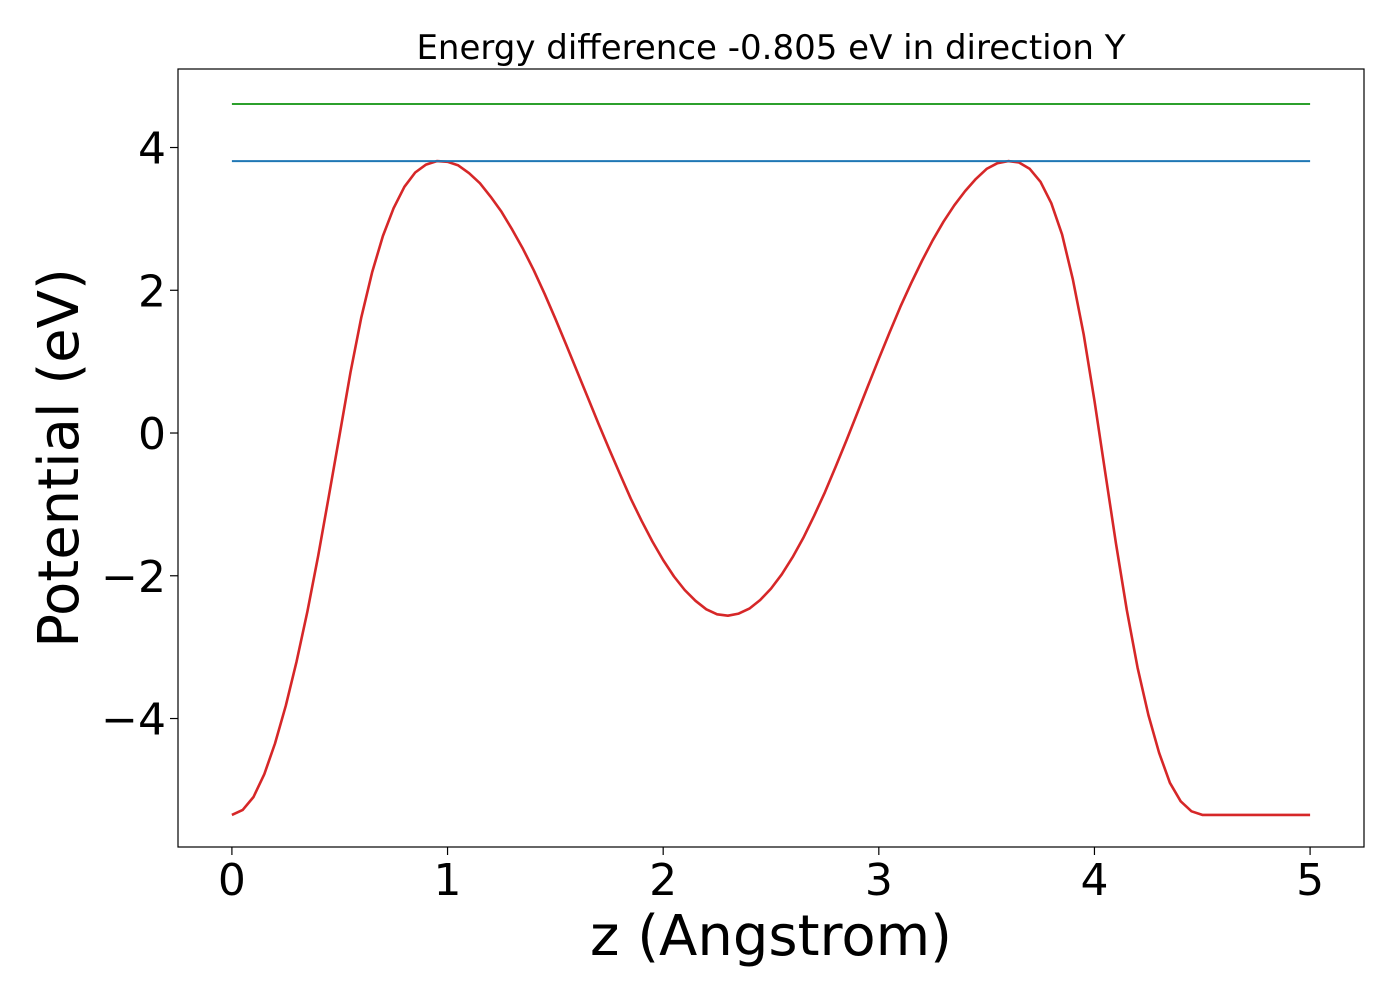 This screenshot has width=1400, height=1000. What do you see at coordinates (771, 876) in the screenshot?
I see `x-axis-ticks: 0 1 2 3 4 5` at bounding box center [771, 876].